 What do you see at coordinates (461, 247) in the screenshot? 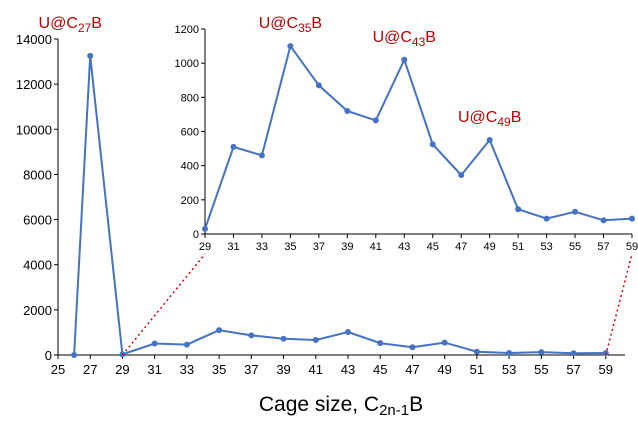
I see `inset-x-tick-label: 47` at bounding box center [461, 247].